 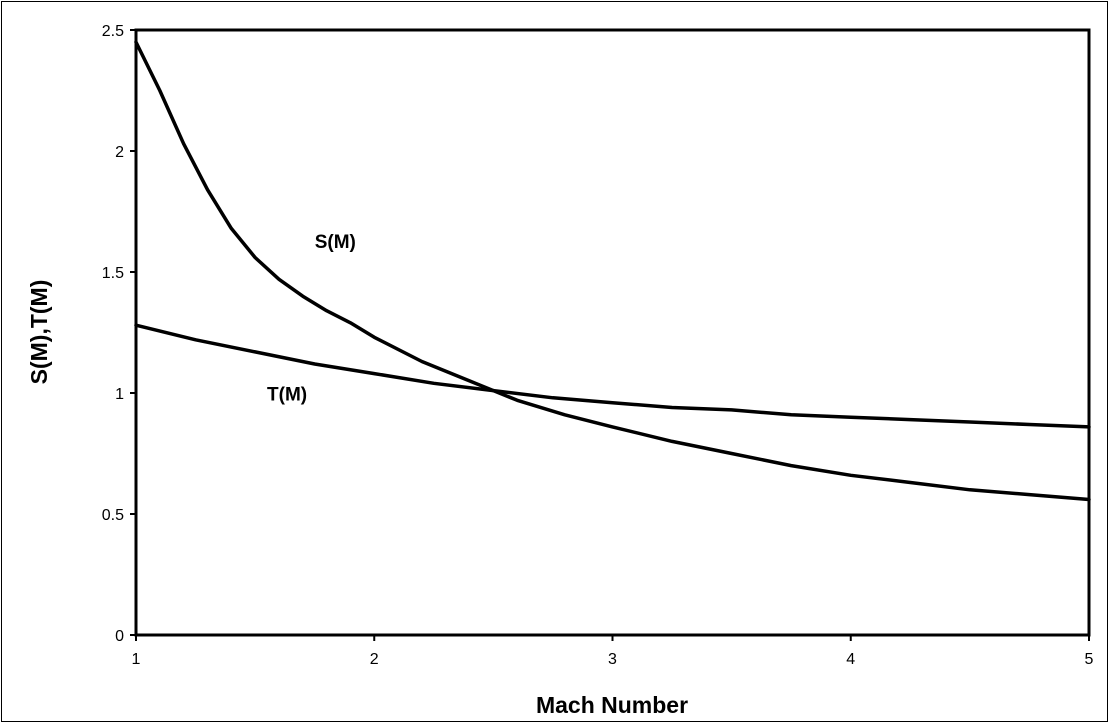 What do you see at coordinates (612, 376) in the screenshot?
I see `series-line-t` at bounding box center [612, 376].